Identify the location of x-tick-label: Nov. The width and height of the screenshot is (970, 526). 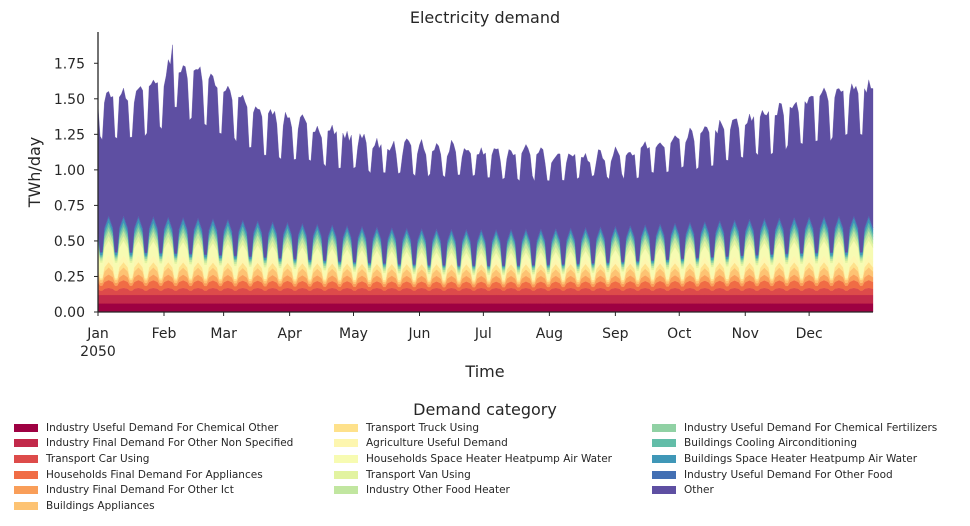
(745, 334).